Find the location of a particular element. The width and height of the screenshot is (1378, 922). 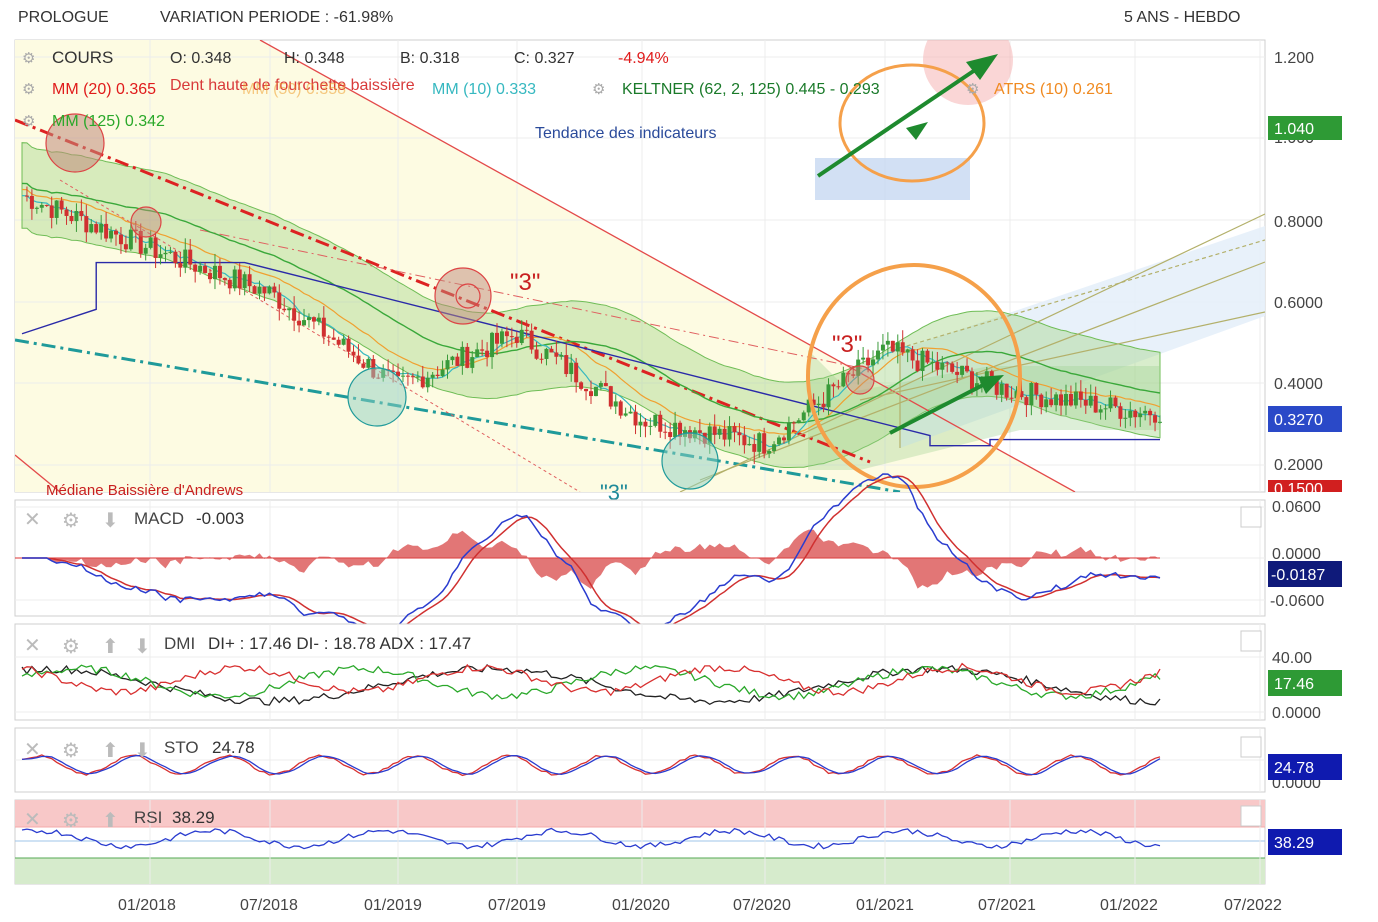

period-selector: 5 ANS - HEBDO is located at coordinates (1182, 17).